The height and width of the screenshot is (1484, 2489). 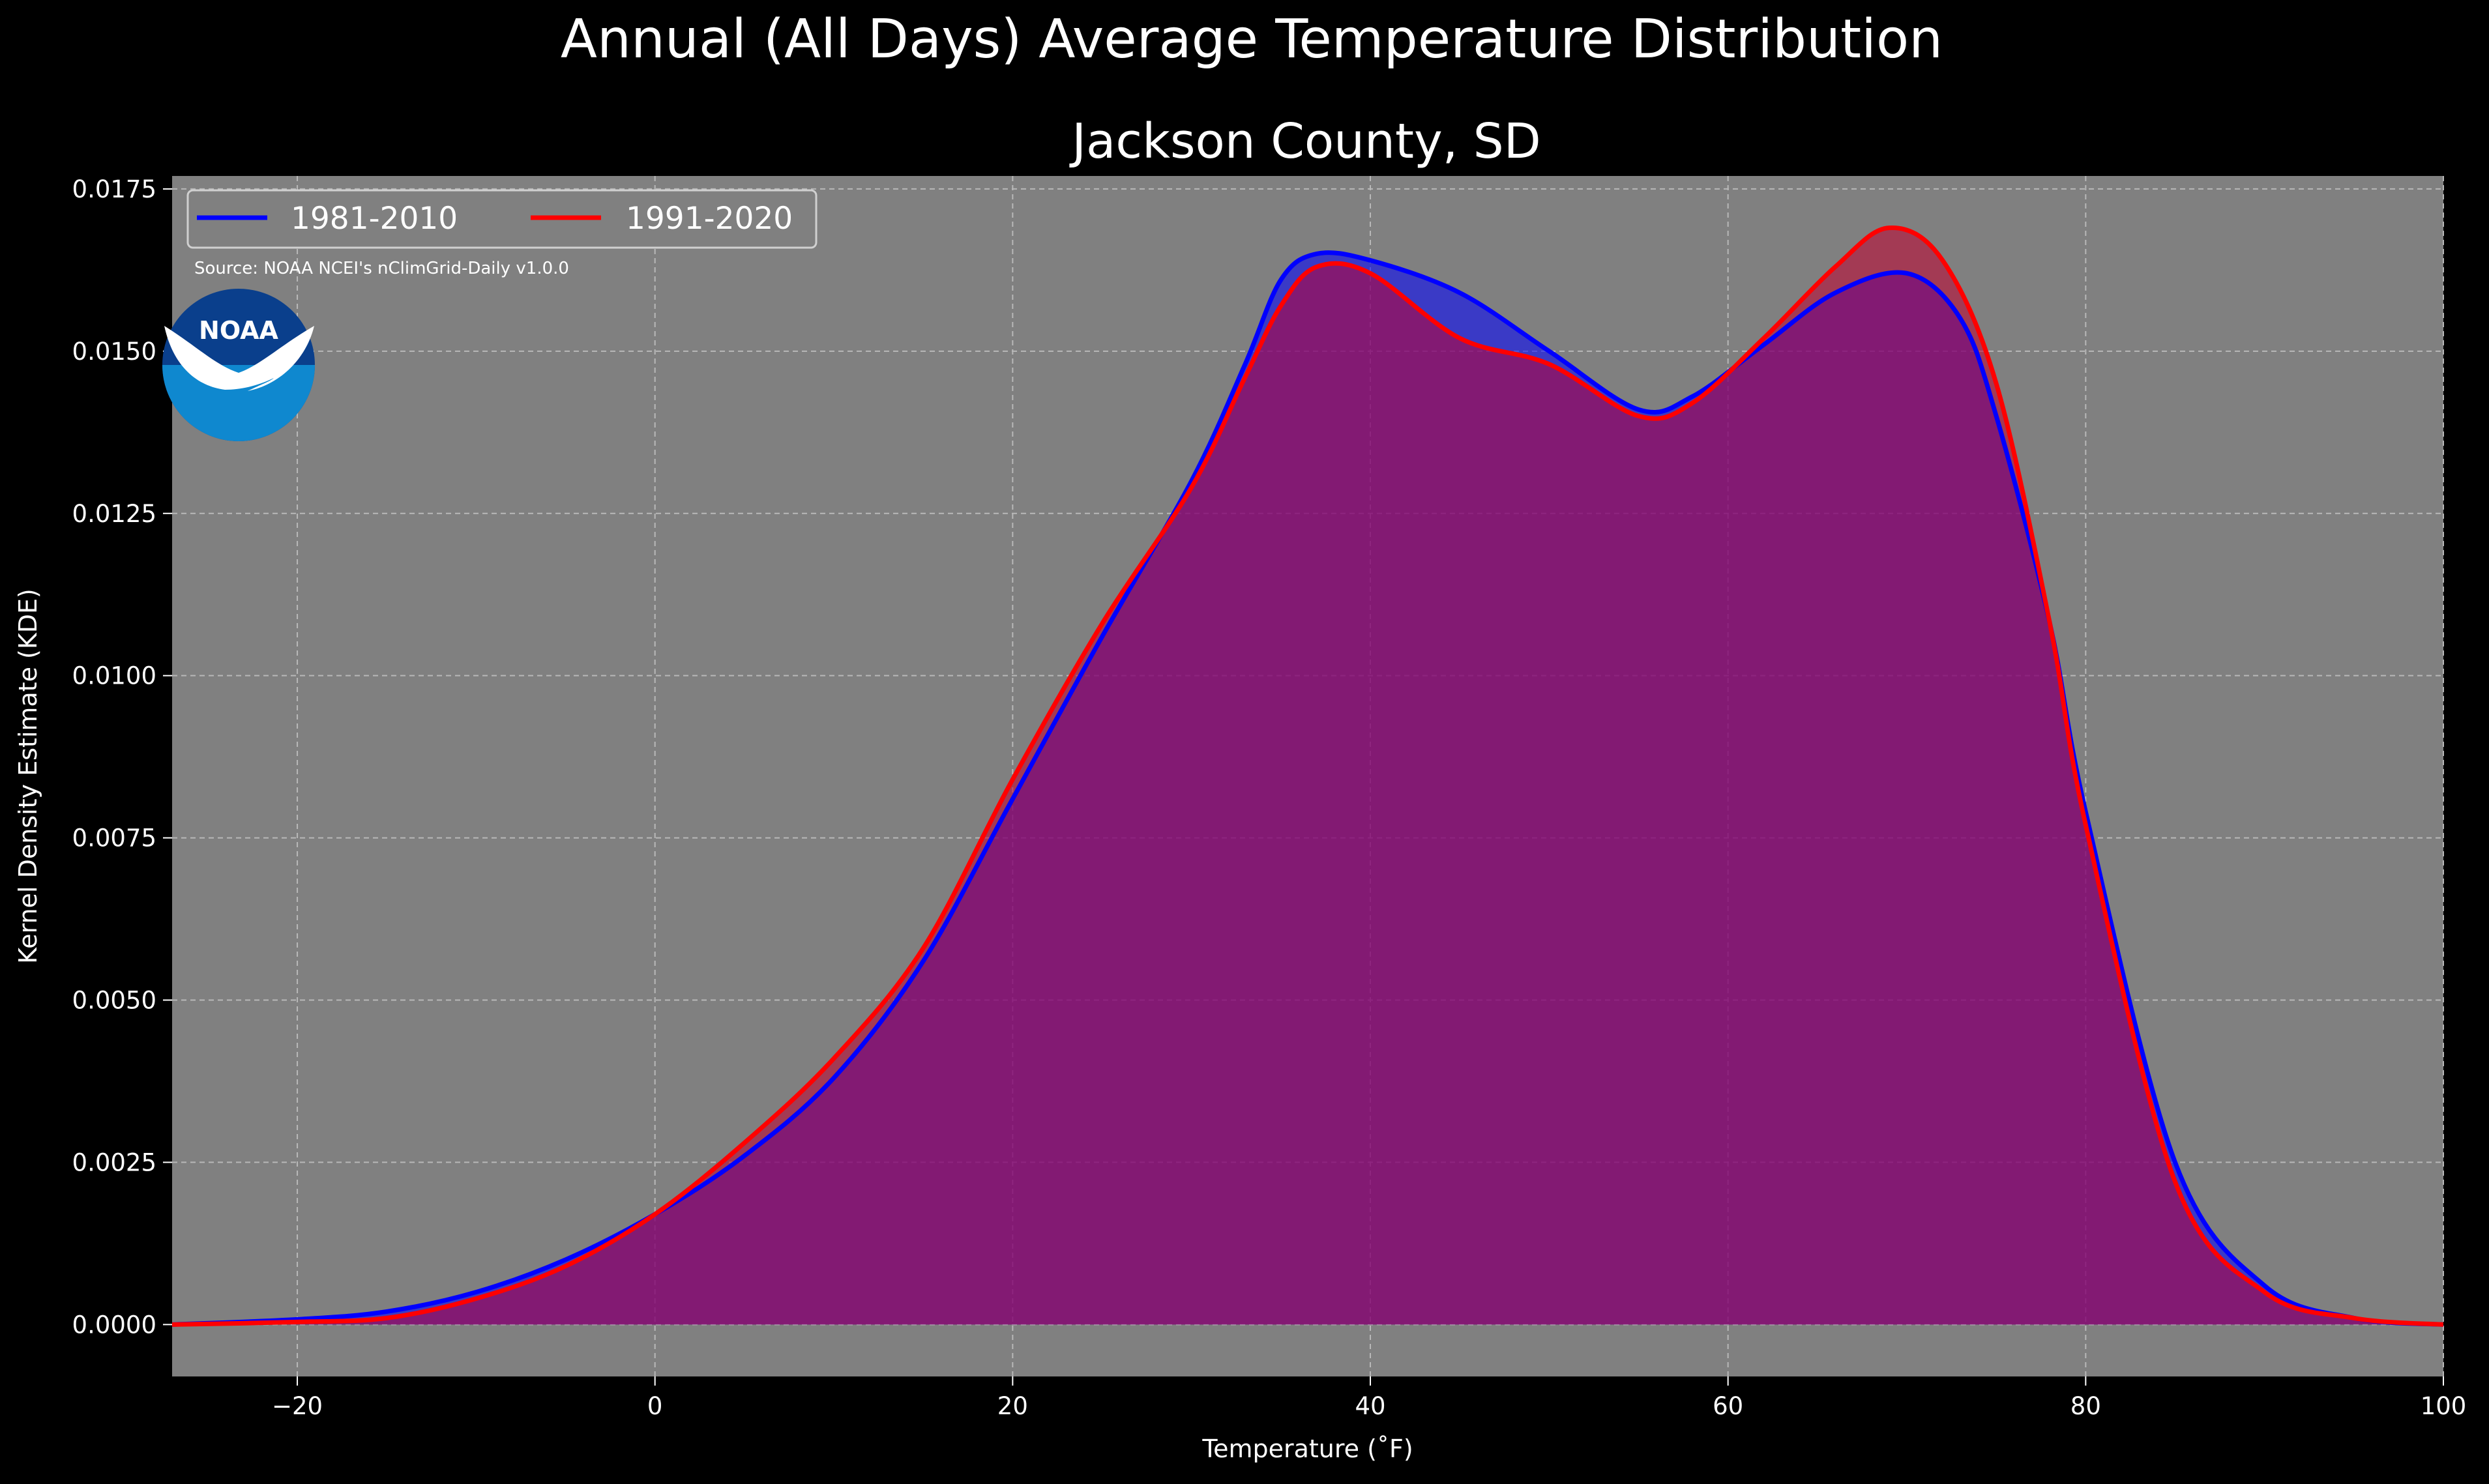 I want to click on legend-label-1981-2010: 1981-2010, so click(x=374, y=219).